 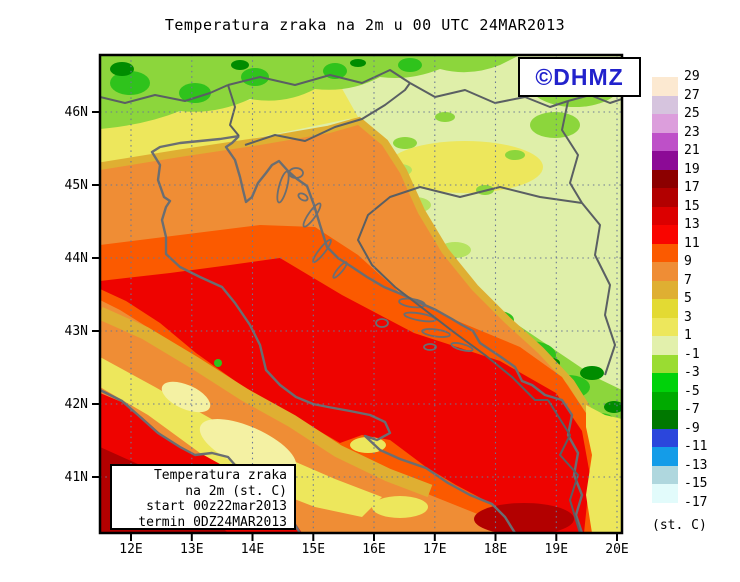 I want to click on legend-label: -11, so click(x=696, y=446).